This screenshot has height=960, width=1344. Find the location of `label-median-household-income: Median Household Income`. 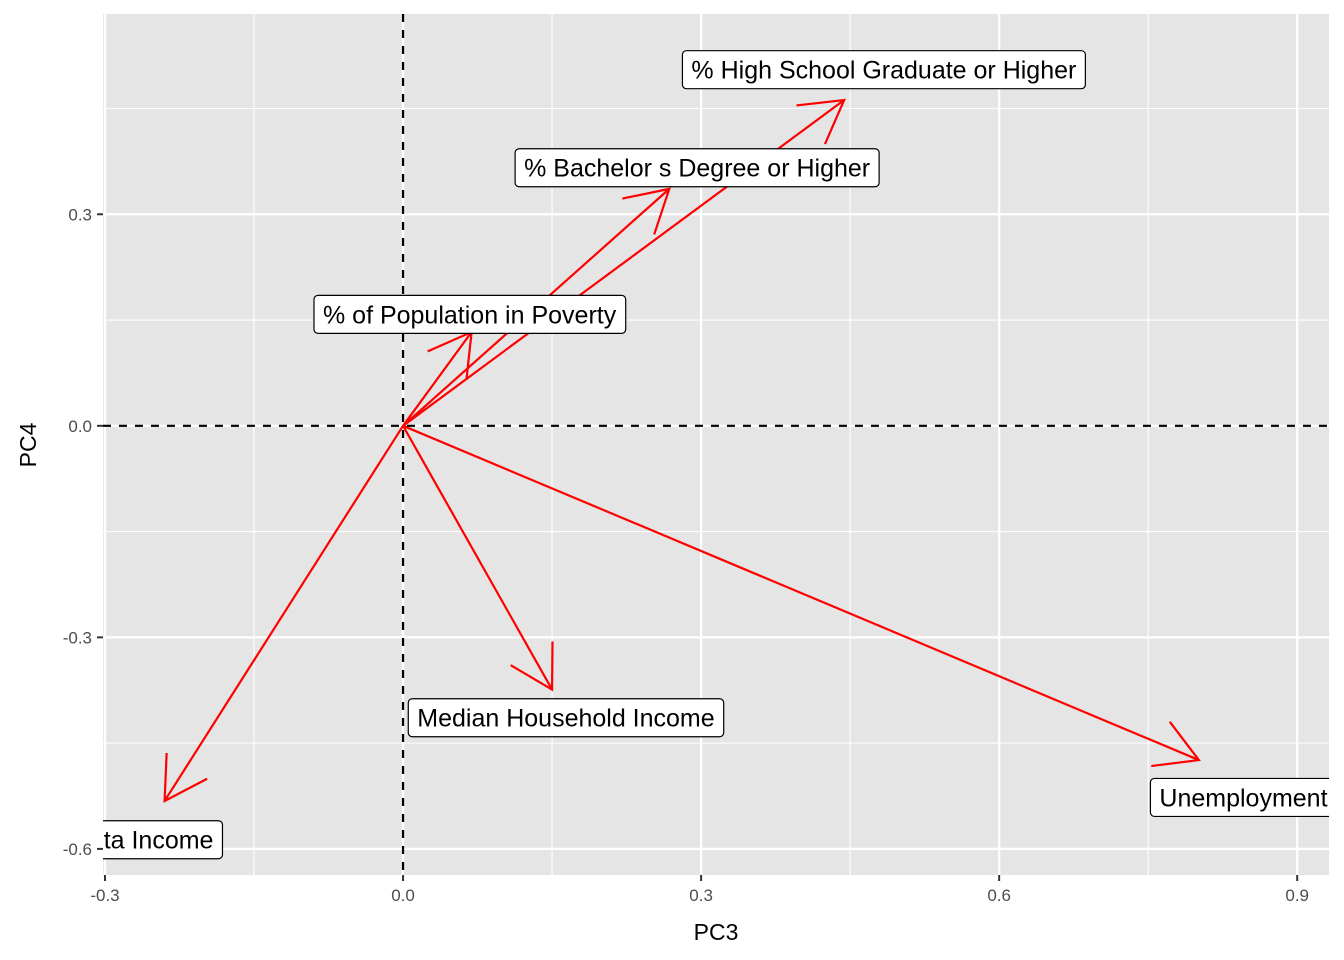

label-median-household-income: Median Household Income is located at coordinates (566, 718).